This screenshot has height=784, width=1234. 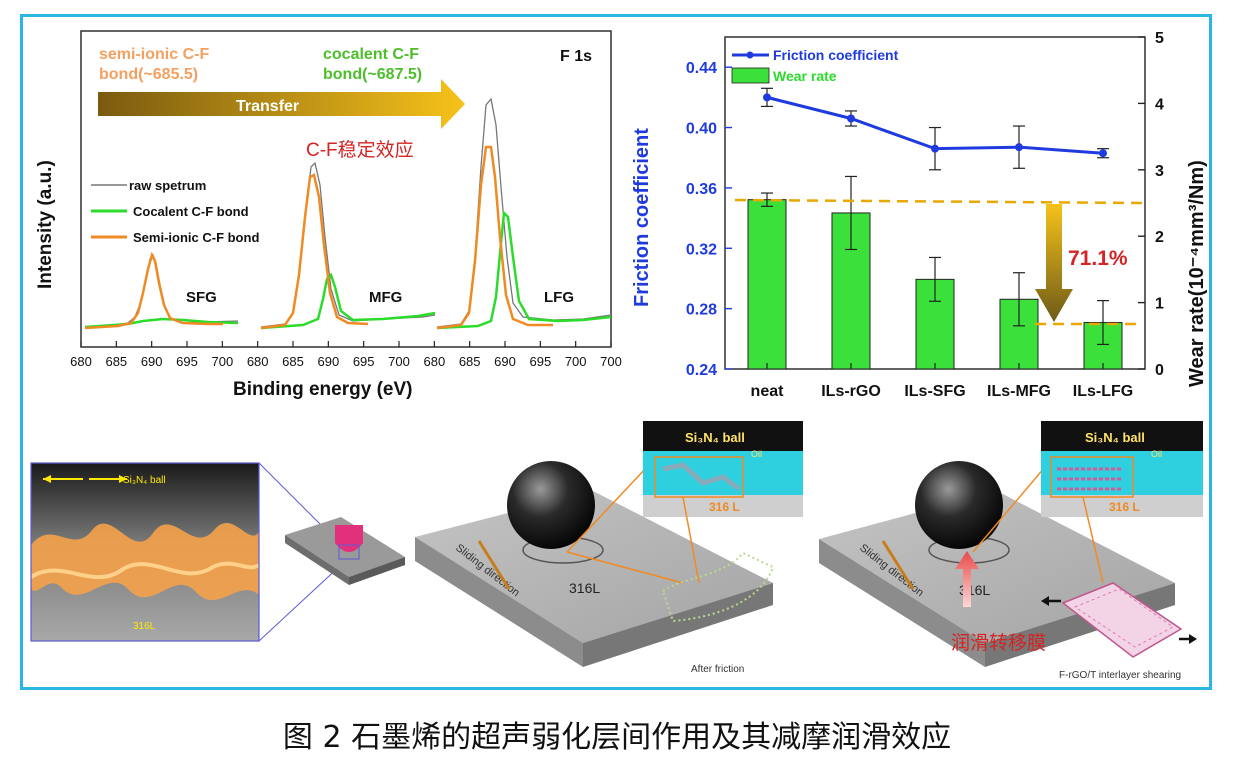 I want to click on lfg-raw-curve, so click(x=524, y=212).